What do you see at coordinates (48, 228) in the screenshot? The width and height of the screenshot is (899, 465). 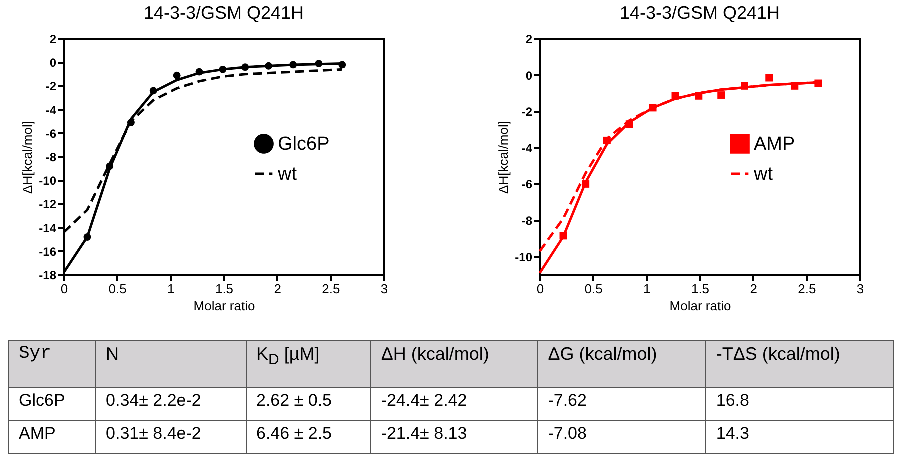 I see `y-tick-label: -14` at bounding box center [48, 228].